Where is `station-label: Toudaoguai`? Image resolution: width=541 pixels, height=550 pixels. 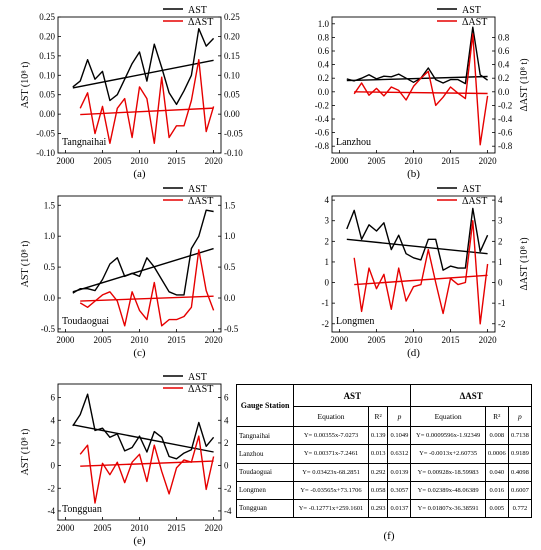 station-label: Toudaoguai is located at coordinates (85, 321).